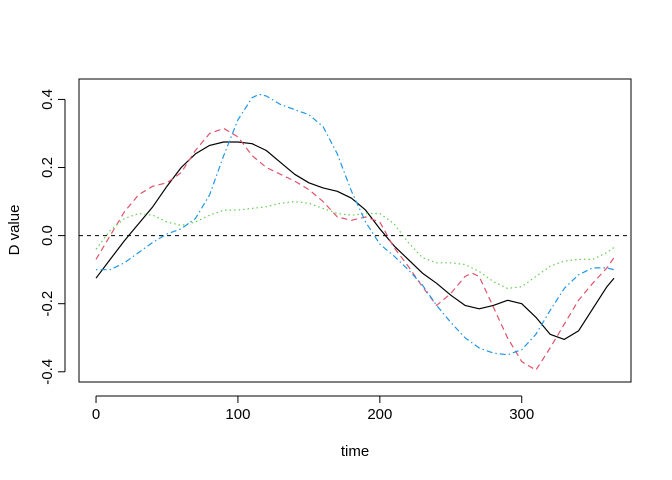 This screenshot has height=480, width=672. What do you see at coordinates (313, 409) in the screenshot?
I see `x-axis: 0 100 200 300` at bounding box center [313, 409].